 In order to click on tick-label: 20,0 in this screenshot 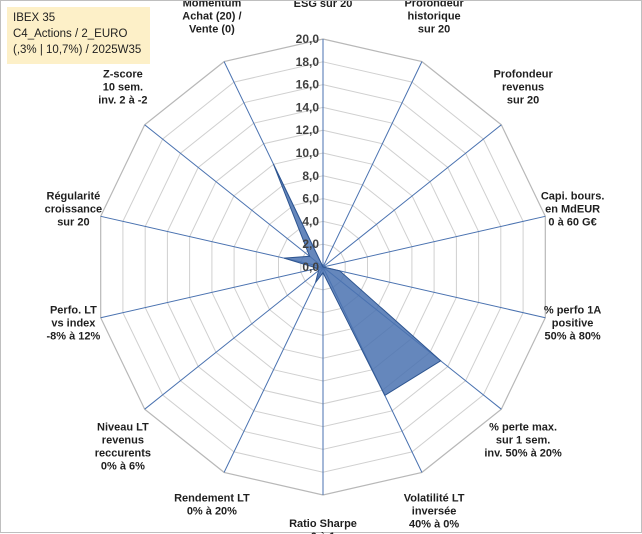, I will do `click(308, 39)`.